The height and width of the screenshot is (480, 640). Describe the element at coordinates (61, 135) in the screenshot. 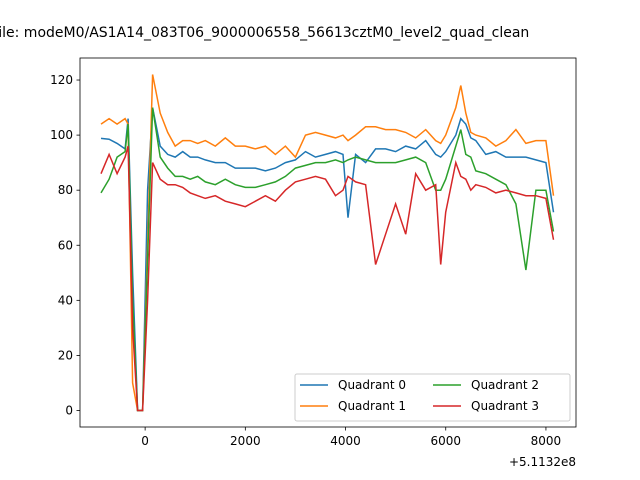

I see `y-tick-label: 100` at that location.